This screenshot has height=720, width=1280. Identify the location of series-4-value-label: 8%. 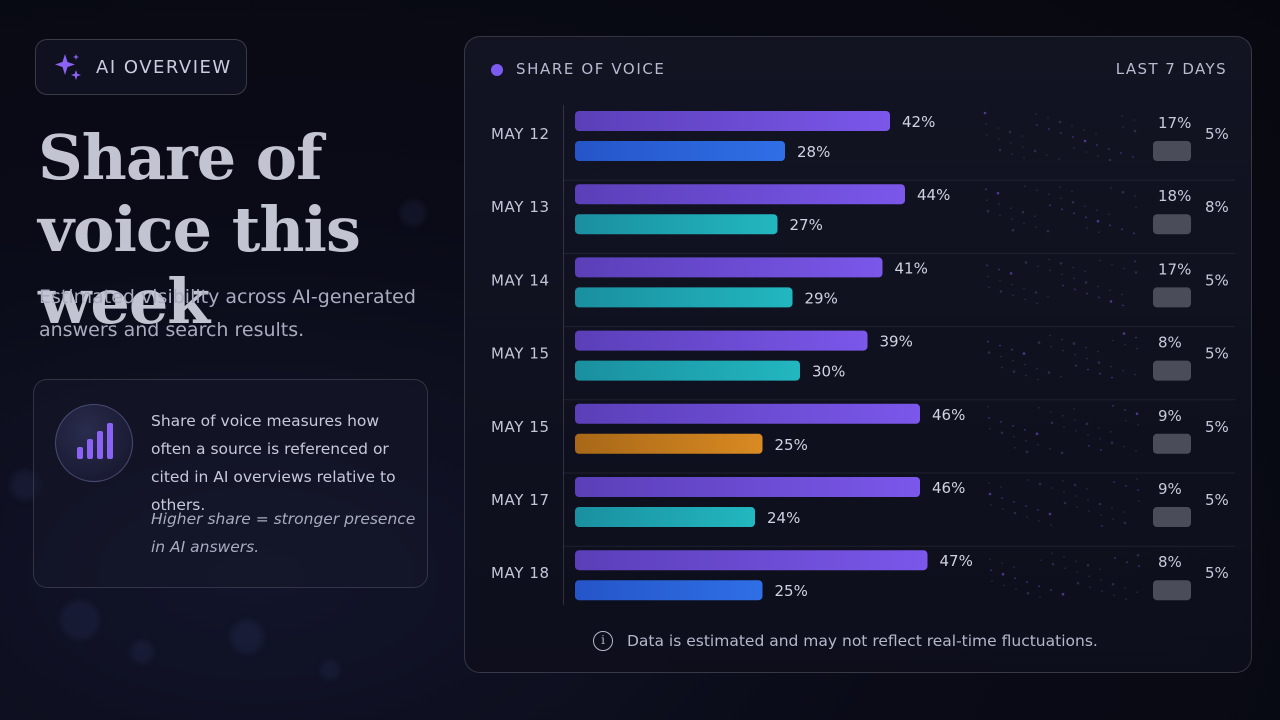
(1217, 207).